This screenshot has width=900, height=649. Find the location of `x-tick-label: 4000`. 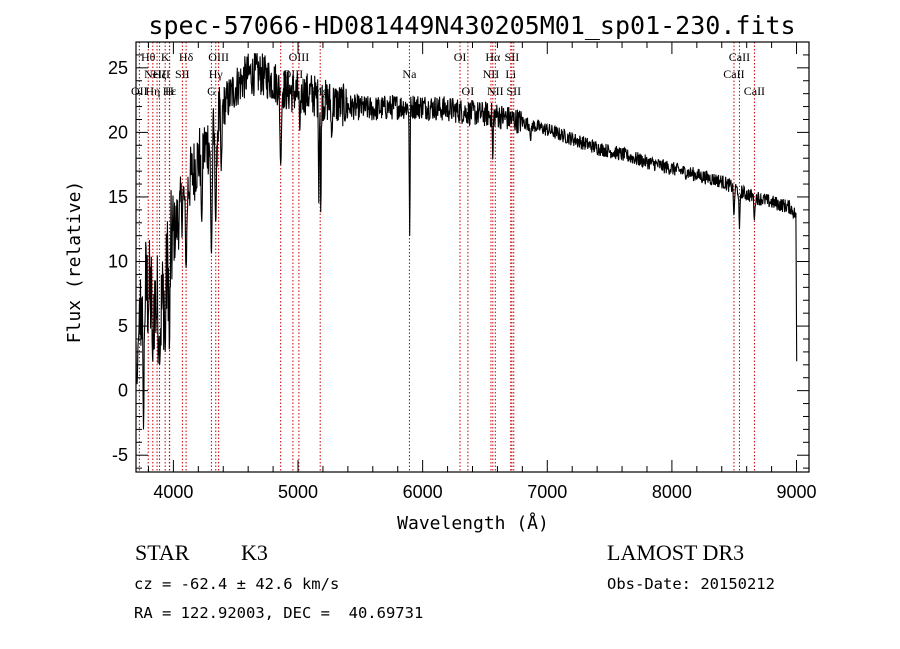

x-tick-label: 4000 is located at coordinates (173, 492).